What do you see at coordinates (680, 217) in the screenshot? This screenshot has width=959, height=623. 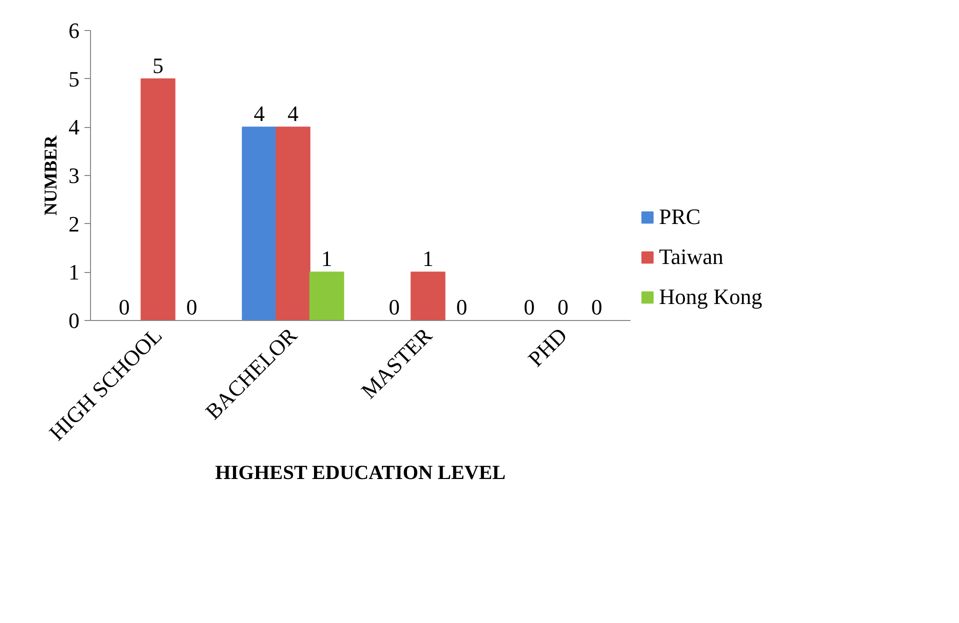 I see `legend-label: PRC` at bounding box center [680, 217].